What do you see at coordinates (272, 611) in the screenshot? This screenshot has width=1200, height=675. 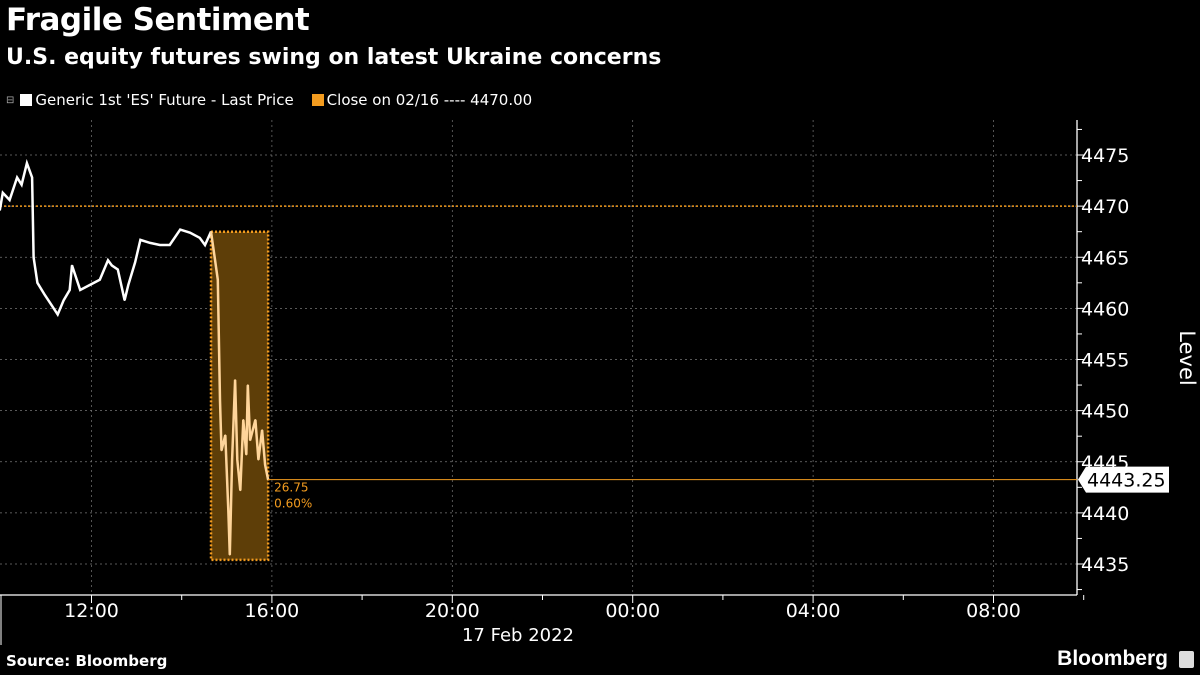 I see `x-tick-label: 16:00` at bounding box center [272, 611].